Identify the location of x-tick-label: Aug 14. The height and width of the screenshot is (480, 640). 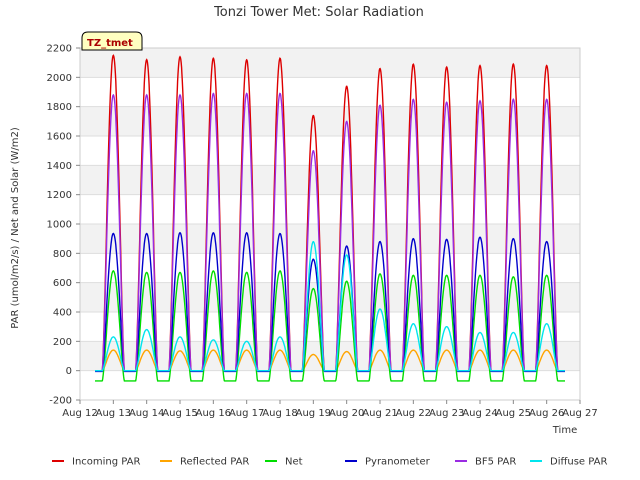
(146, 413).